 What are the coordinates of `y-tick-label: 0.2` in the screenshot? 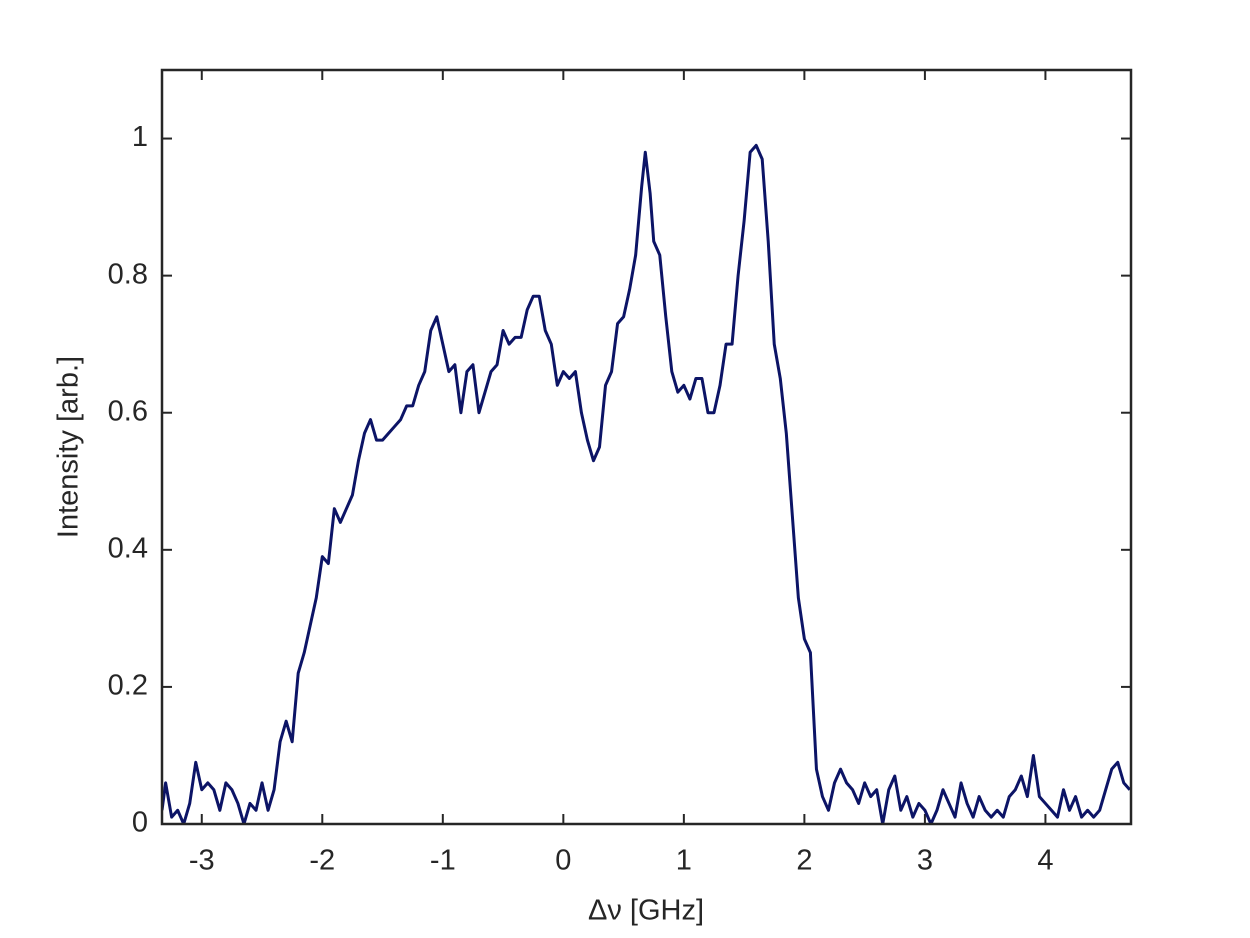 It's located at (128, 686).